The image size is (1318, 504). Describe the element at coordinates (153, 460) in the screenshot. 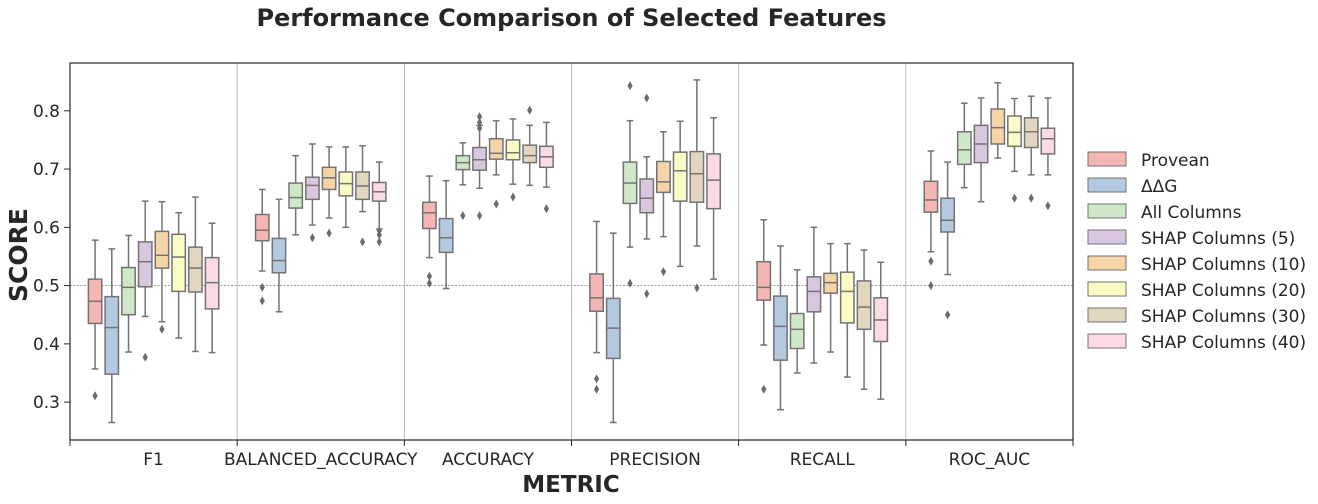

I see `x-tick-label: F1` at that location.